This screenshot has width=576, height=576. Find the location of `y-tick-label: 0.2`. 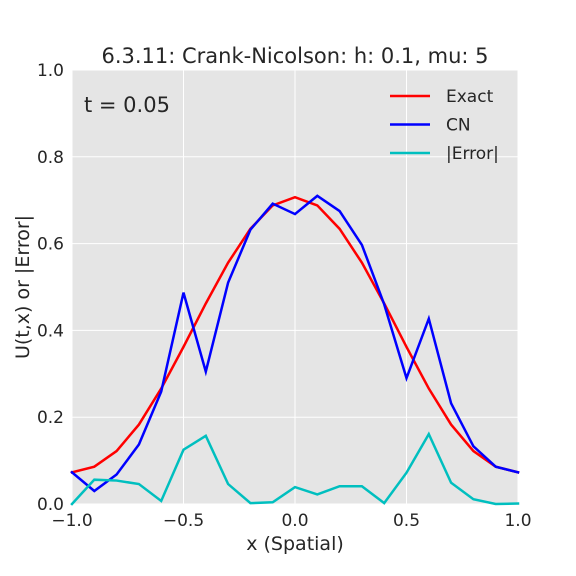

y-tick-label: 0.2 is located at coordinates (50, 418).